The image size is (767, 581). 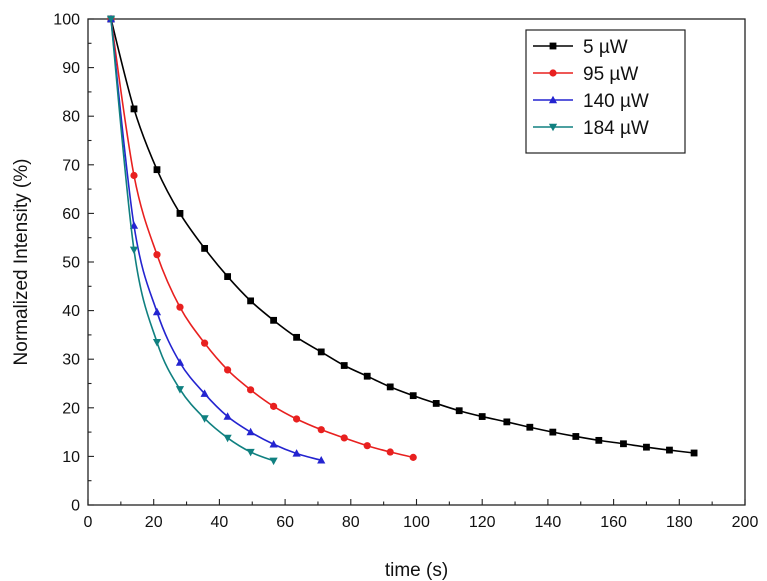 I want to click on legend: 5 µW 95 µW 140 µW 184 µW, so click(x=605, y=91).